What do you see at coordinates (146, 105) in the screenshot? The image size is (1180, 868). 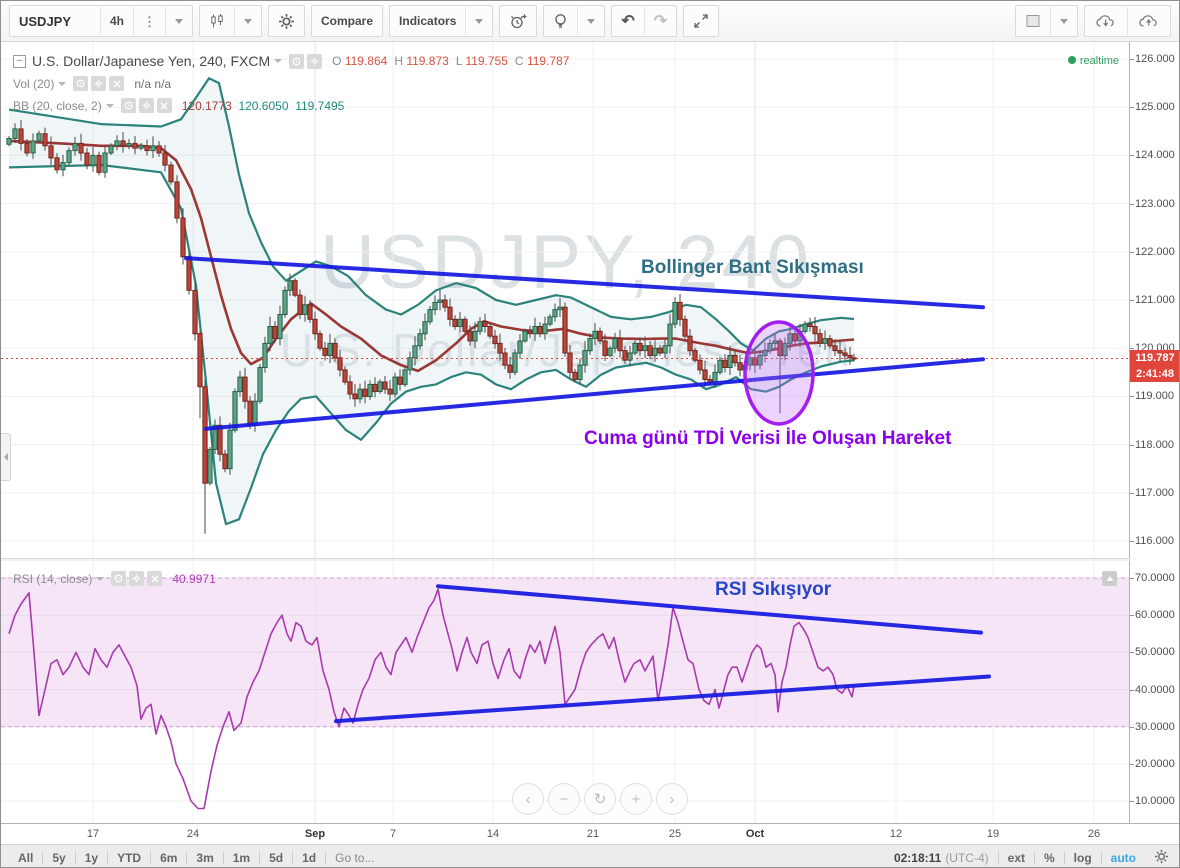 I see `bb-settings-icon` at bounding box center [146, 105].